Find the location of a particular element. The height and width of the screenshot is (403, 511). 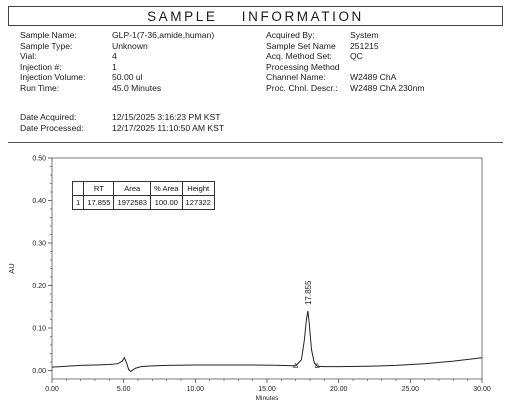

chromatogram-trace is located at coordinates (267, 341).